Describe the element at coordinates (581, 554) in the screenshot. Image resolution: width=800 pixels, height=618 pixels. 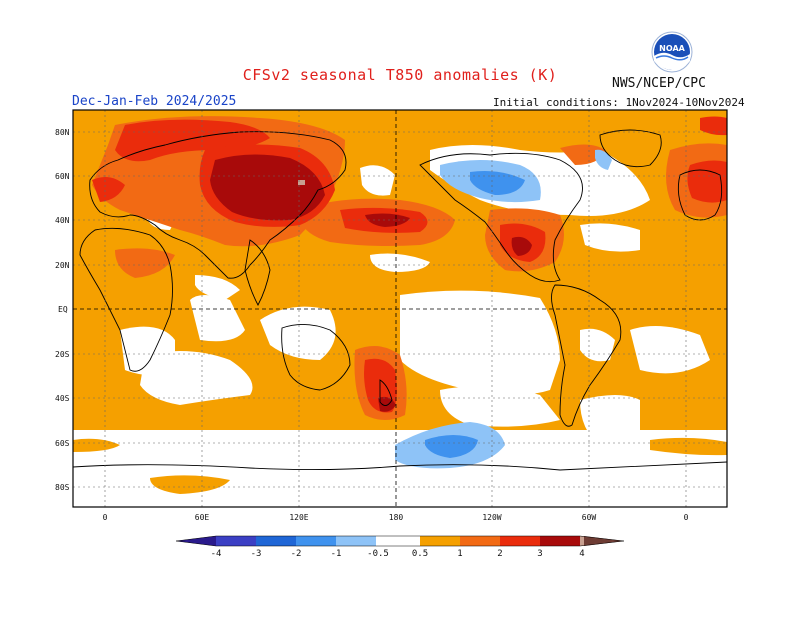
I see `colorbar-label-p4: 4` at that location.